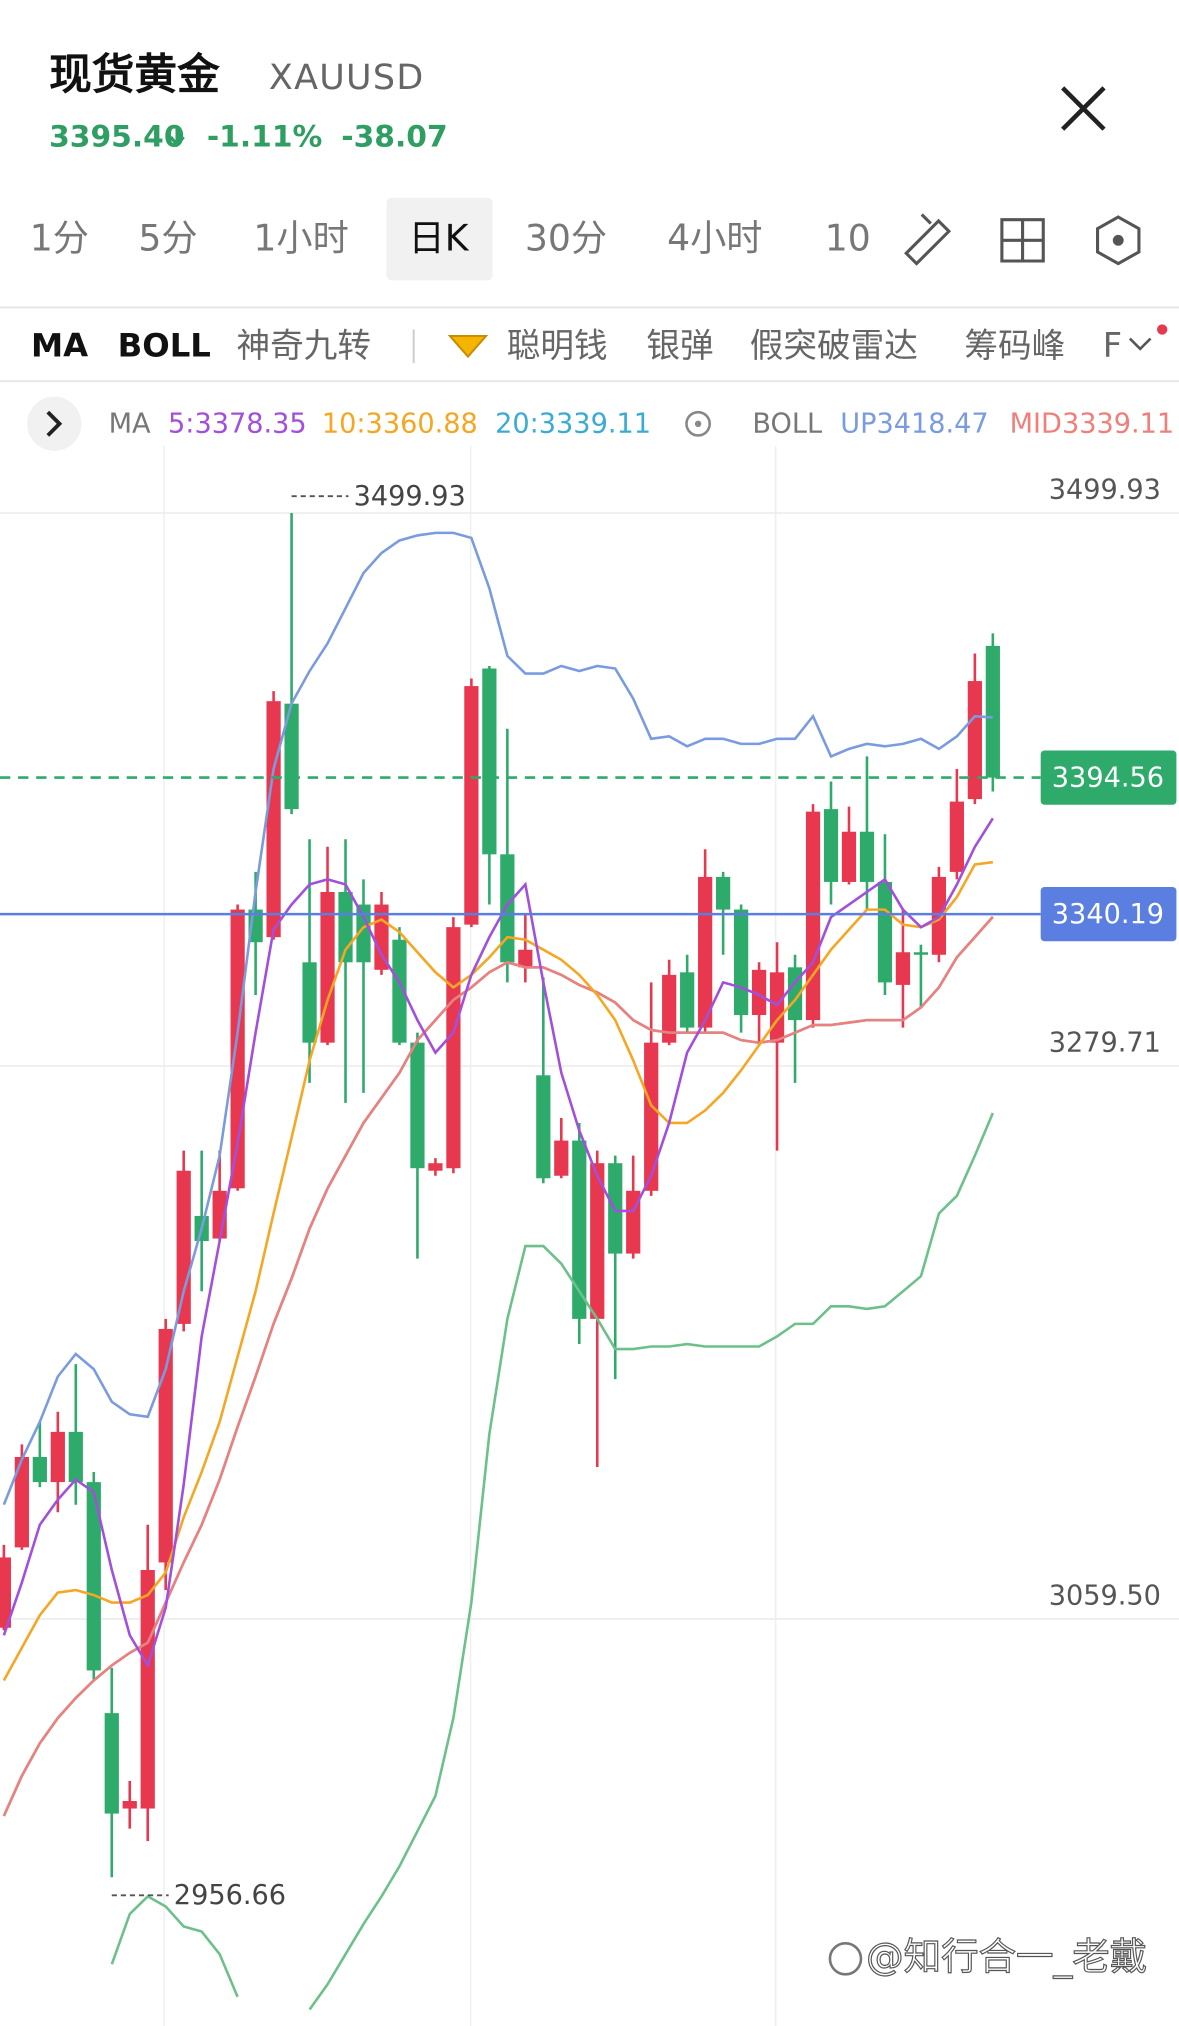  What do you see at coordinates (1006, 1956) in the screenshot?
I see `watermark: @知行合一_老戴` at bounding box center [1006, 1956].